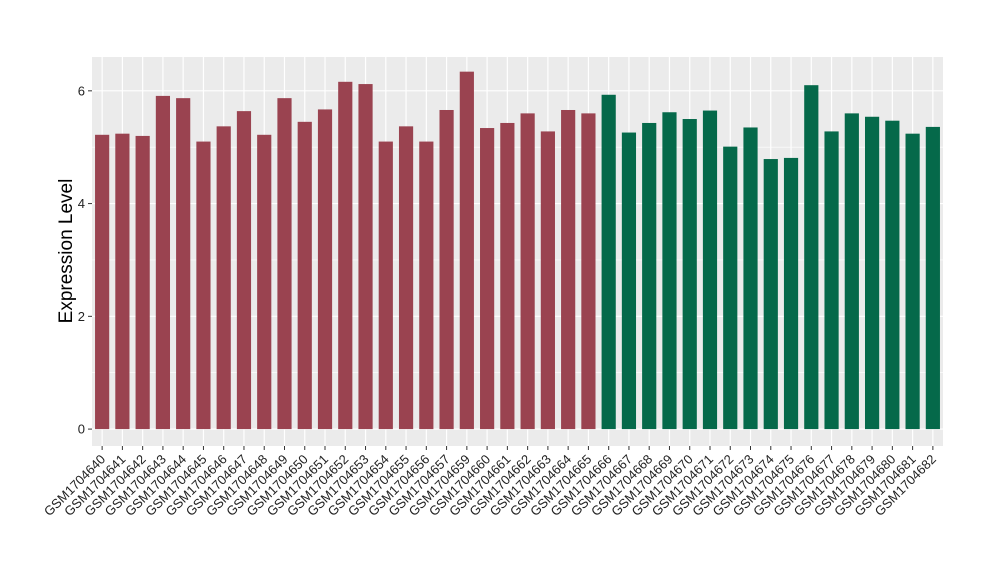 The width and height of the screenshot is (1000, 585). Describe the element at coordinates (608, 262) in the screenshot. I see `bar-GSM1704666` at that location.